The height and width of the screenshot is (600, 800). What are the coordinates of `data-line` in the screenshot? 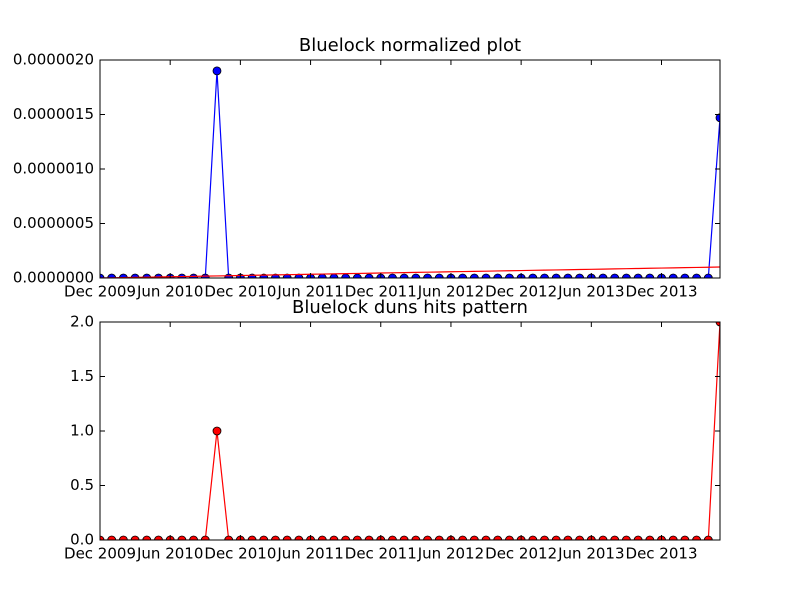 It's located at (410, 272).